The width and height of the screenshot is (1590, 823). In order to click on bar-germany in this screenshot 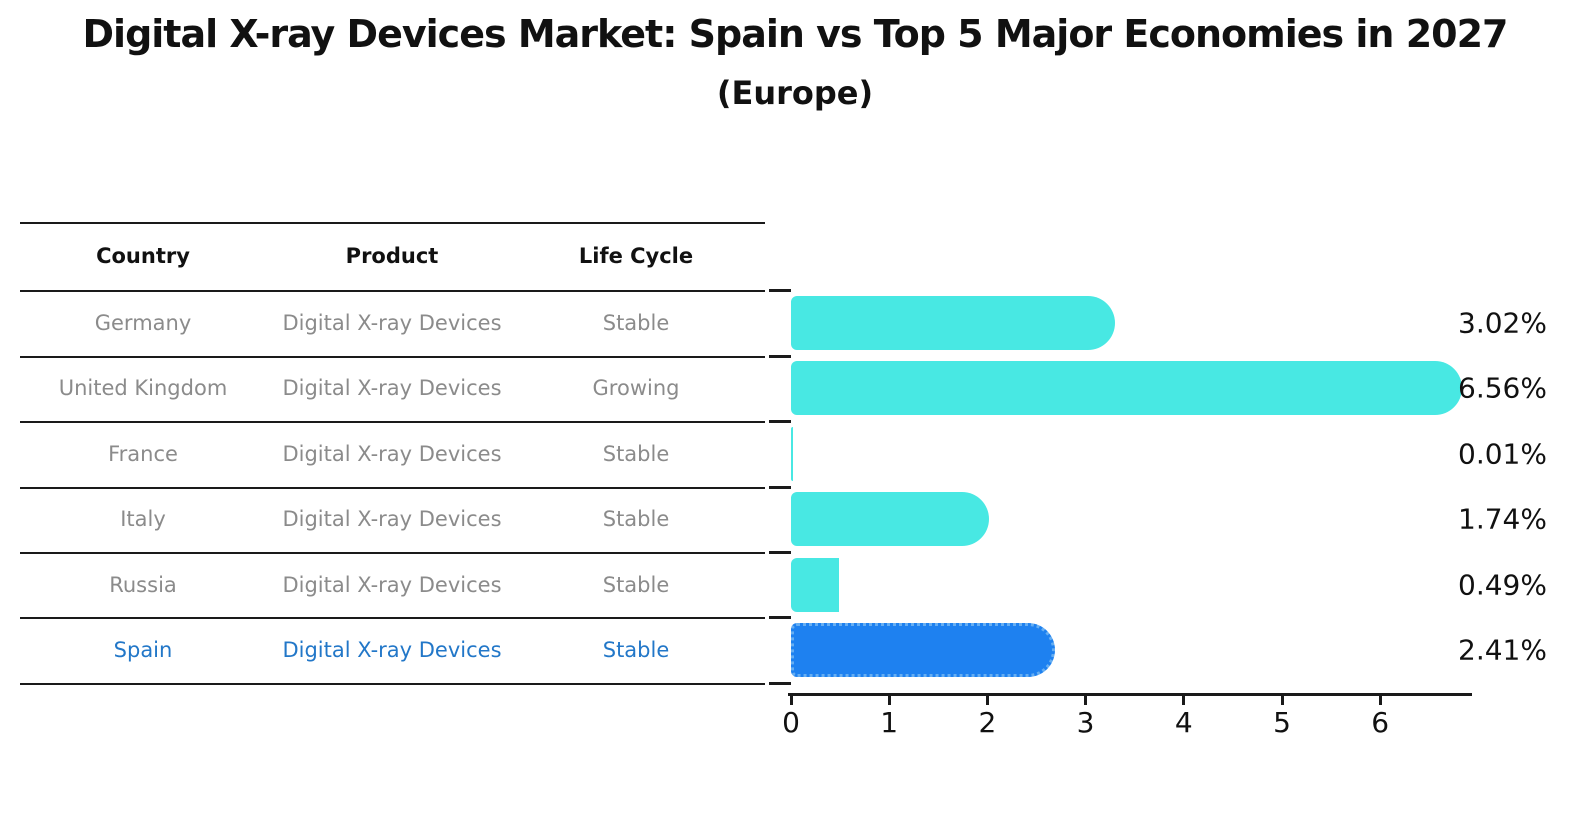, I will do `click(953, 323)`.